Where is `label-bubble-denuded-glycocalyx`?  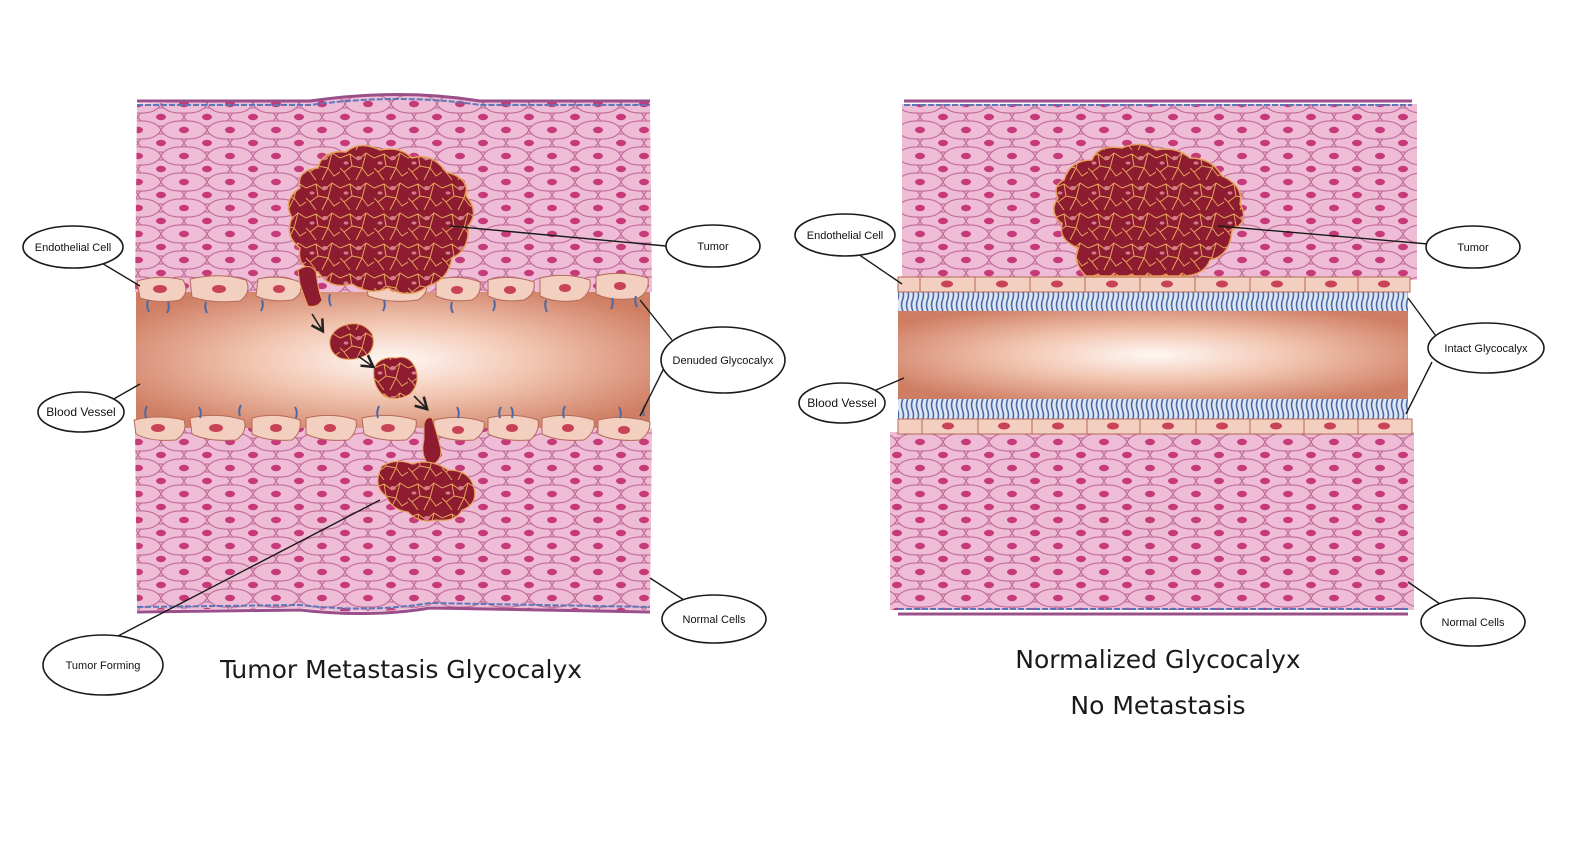
label-bubble-denuded-glycocalyx is located at coordinates (723, 360).